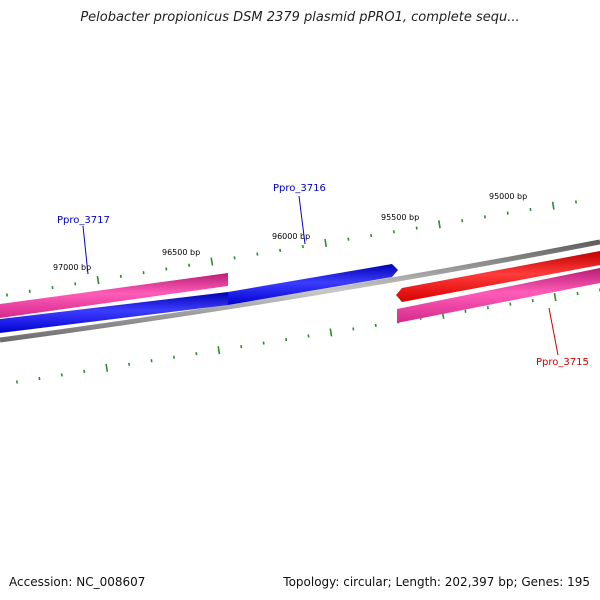 The width and height of the screenshot is (600, 600). Describe the element at coordinates (302, 220) in the screenshot. I see `ppro-3716-connector` at that location.